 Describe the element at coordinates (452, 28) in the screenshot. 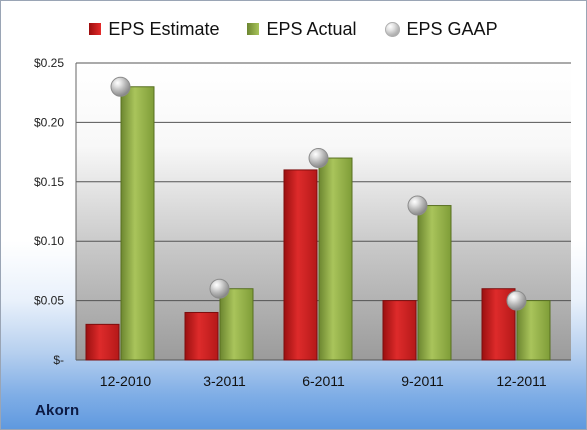

I see `legend-label-eps-gaap: EPS GAAP` at that location.